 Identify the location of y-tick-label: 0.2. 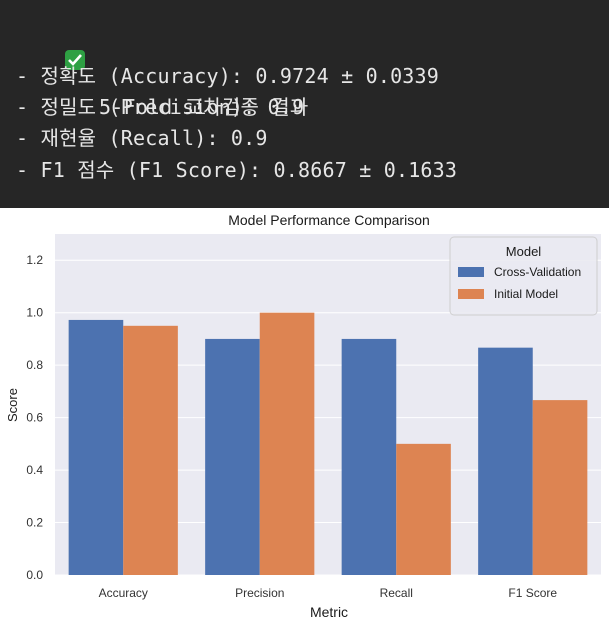
(34, 523).